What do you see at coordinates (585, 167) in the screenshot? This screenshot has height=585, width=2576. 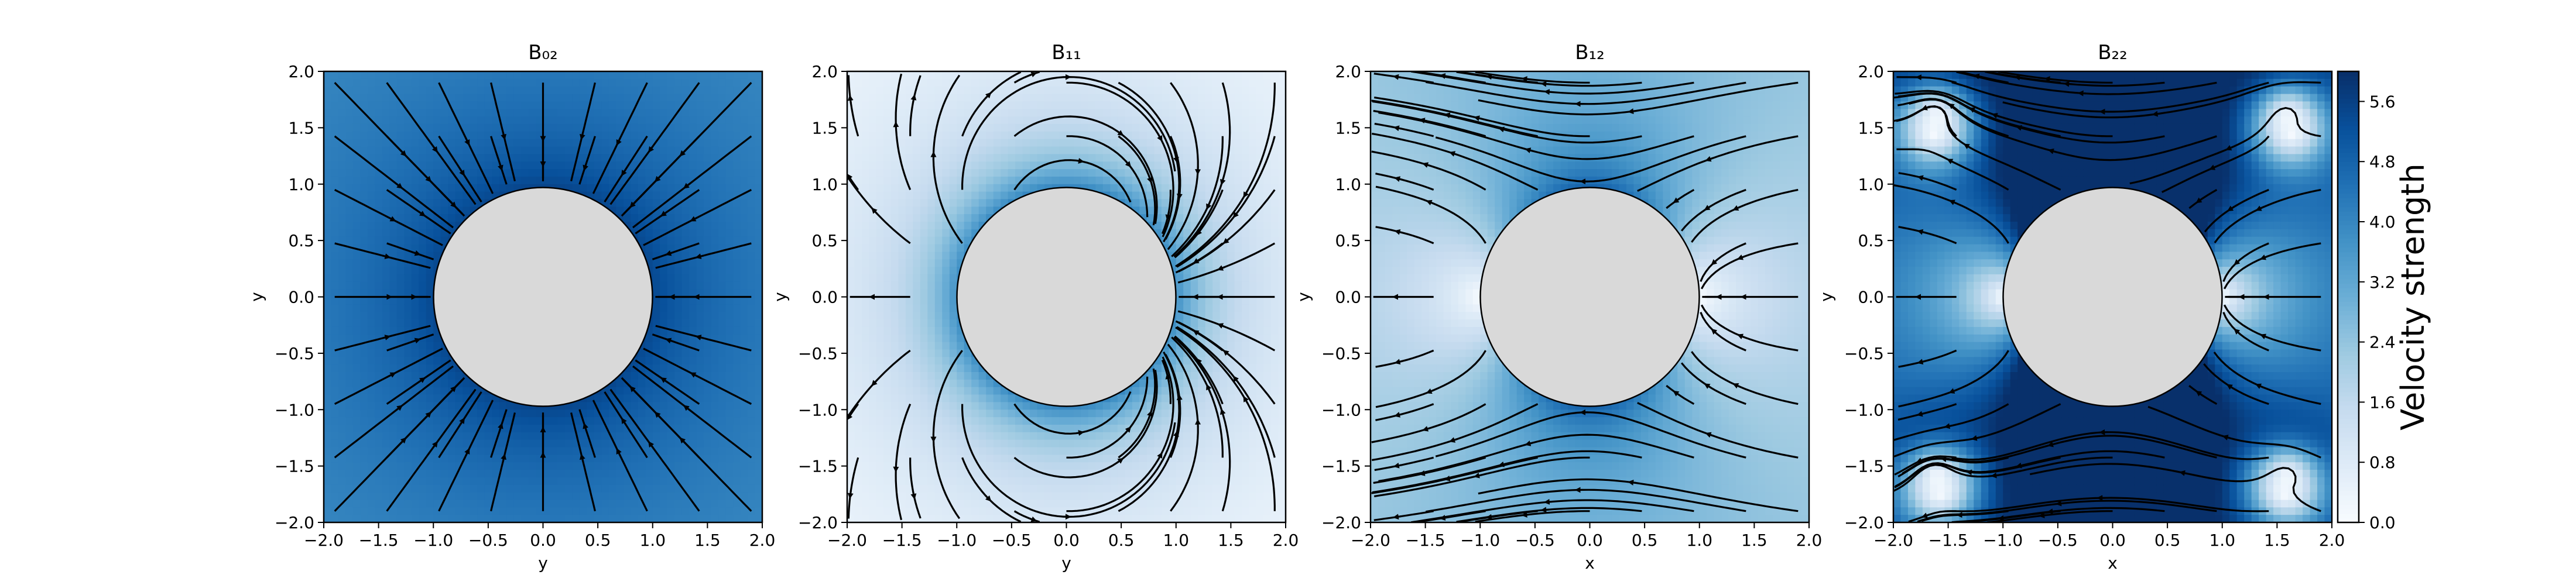 I see `streamline-arrow` at bounding box center [585, 167].